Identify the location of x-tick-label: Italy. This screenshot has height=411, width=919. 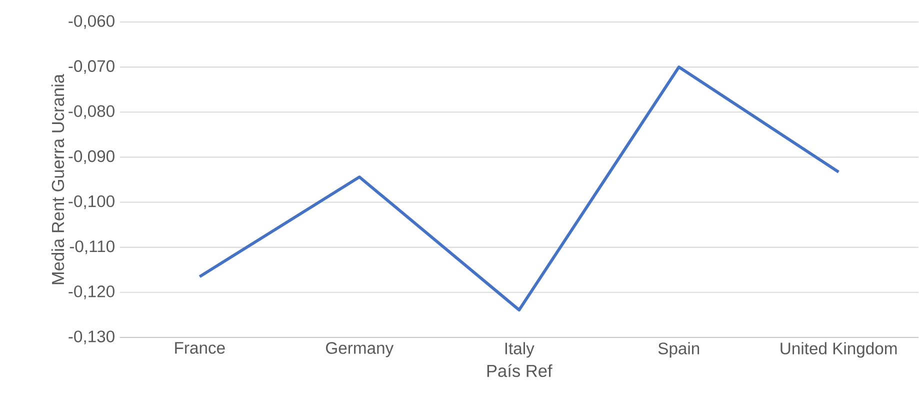
(519, 350).